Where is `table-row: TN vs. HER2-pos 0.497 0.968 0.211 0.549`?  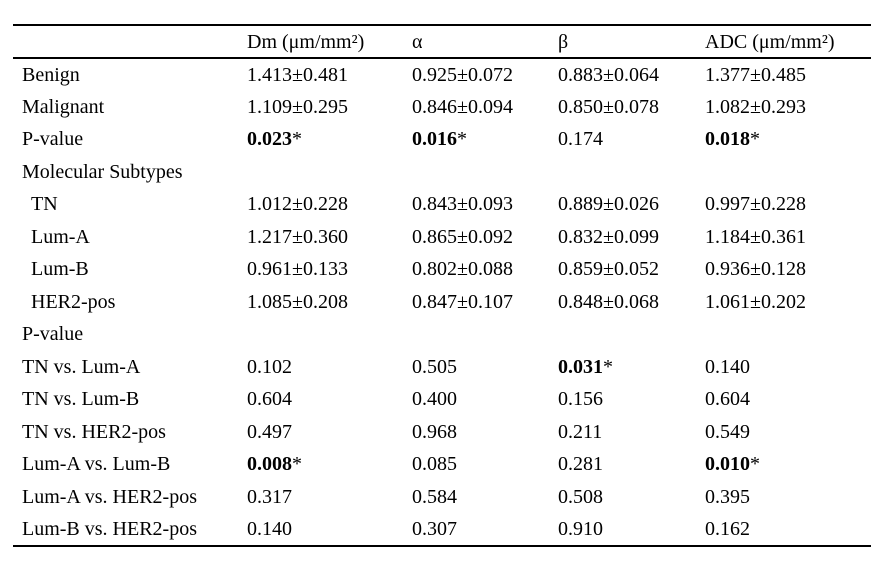 table-row: TN vs. HER2-pos 0.497 0.968 0.211 0.549 is located at coordinates (442, 432).